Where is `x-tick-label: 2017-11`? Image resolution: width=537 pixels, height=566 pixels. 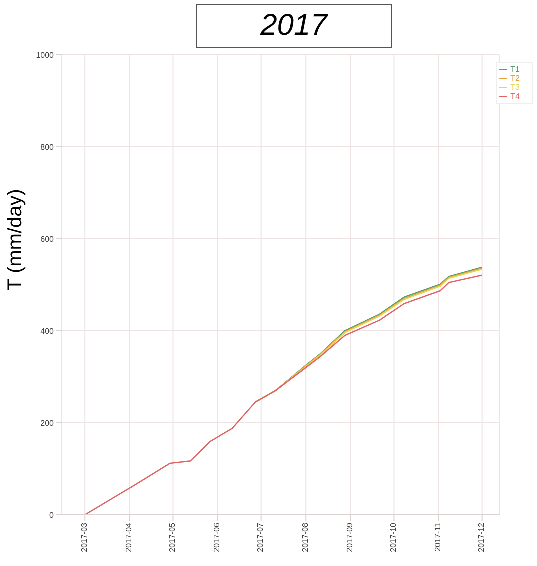 x-tick-label: 2017-11 is located at coordinates (438, 537).